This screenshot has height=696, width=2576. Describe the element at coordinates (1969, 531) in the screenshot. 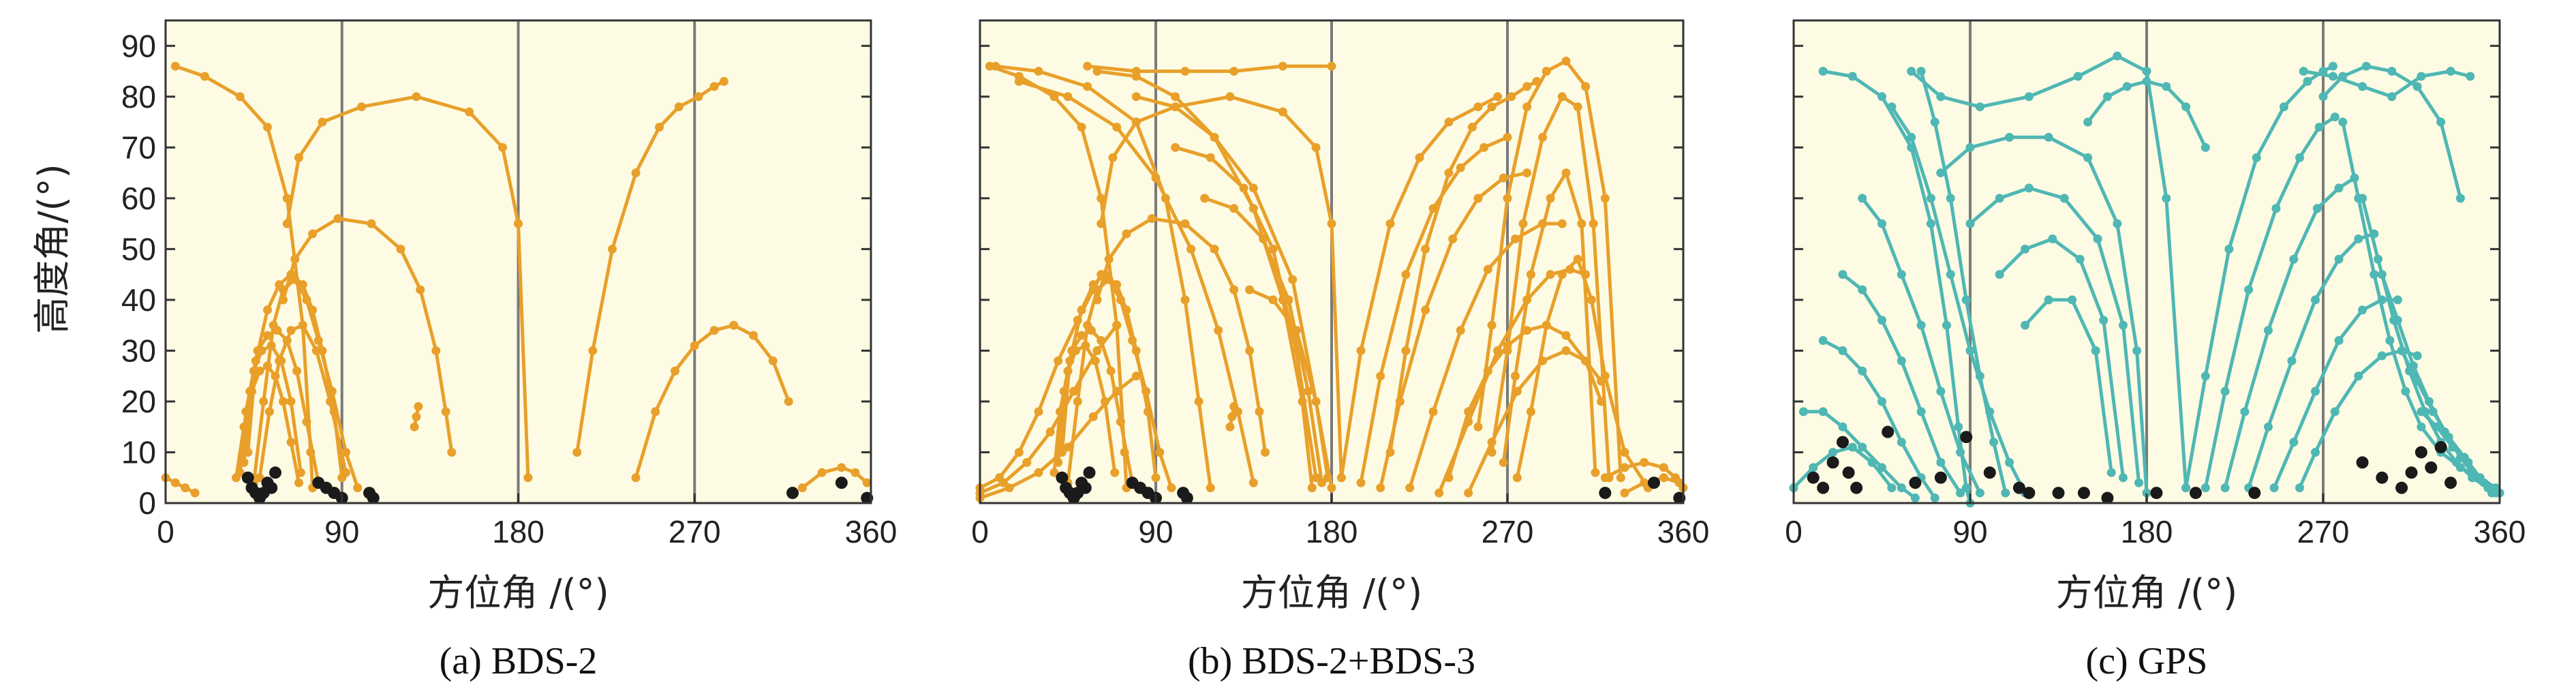

I see `x-tick-label: 90` at that location.